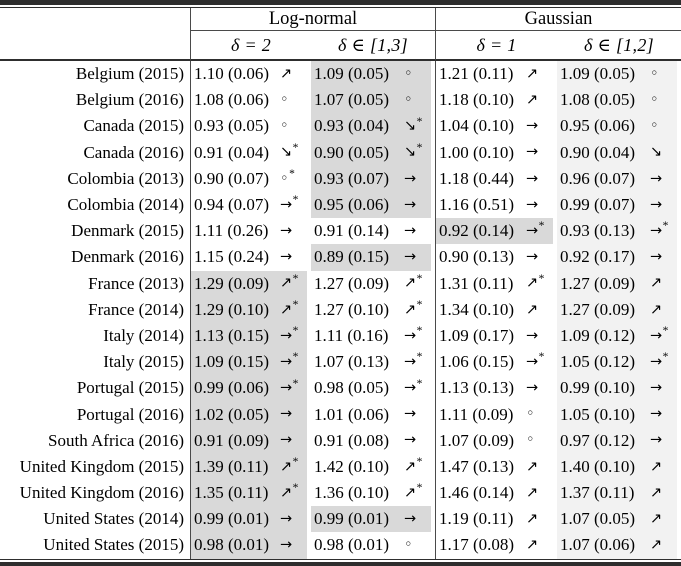 The width and height of the screenshot is (681, 566). Describe the element at coordinates (410, 126) in the screenshot. I see `trend-glyph: ↘` at that location.